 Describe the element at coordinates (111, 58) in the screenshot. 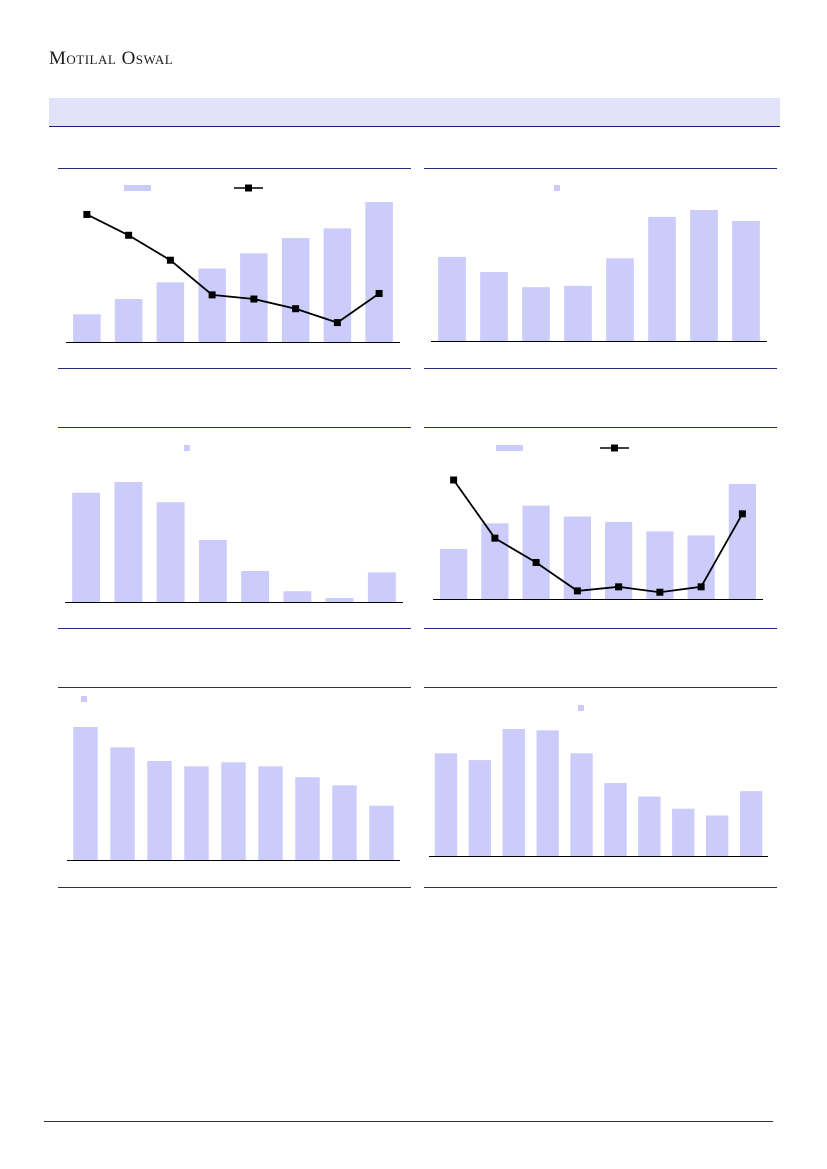

I see `brand-logo: Motilal Oswal` at that location.